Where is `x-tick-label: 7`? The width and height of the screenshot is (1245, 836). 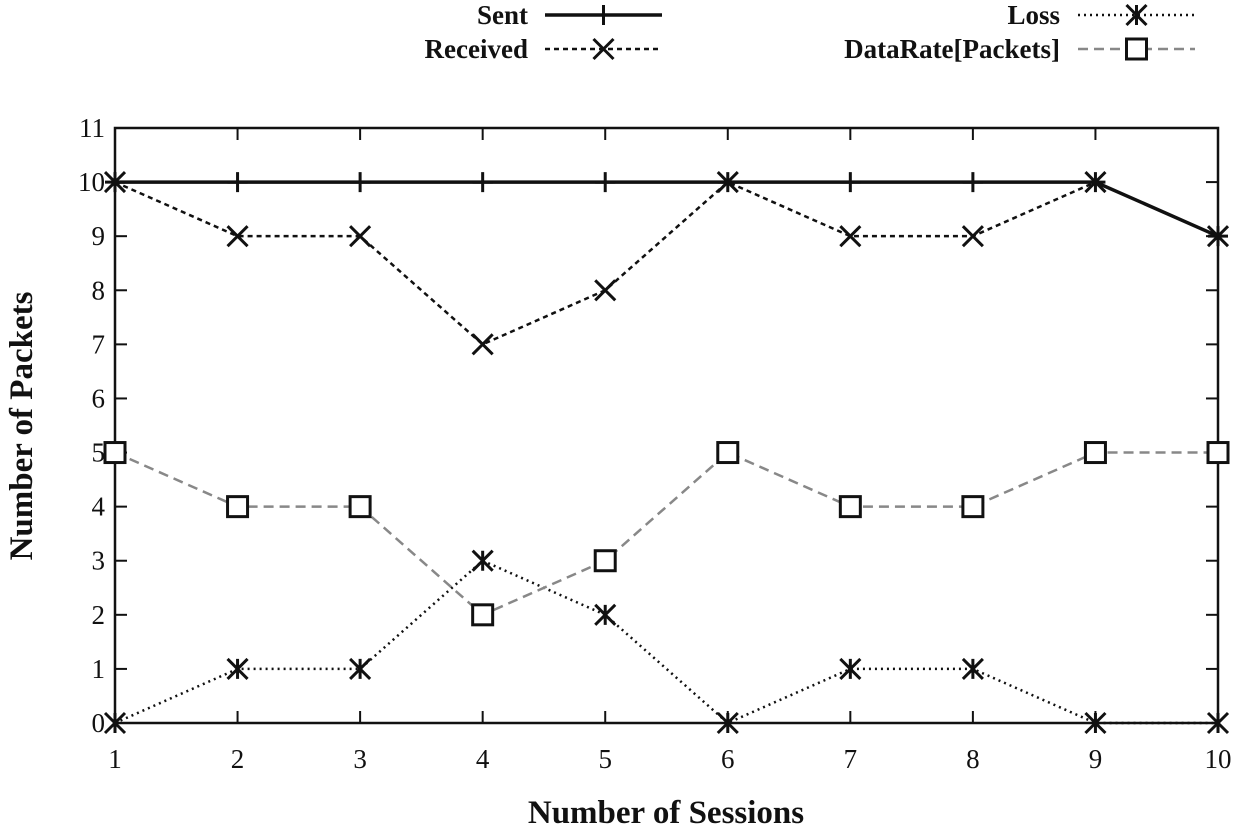
x-tick-label: 7 is located at coordinates (851, 759).